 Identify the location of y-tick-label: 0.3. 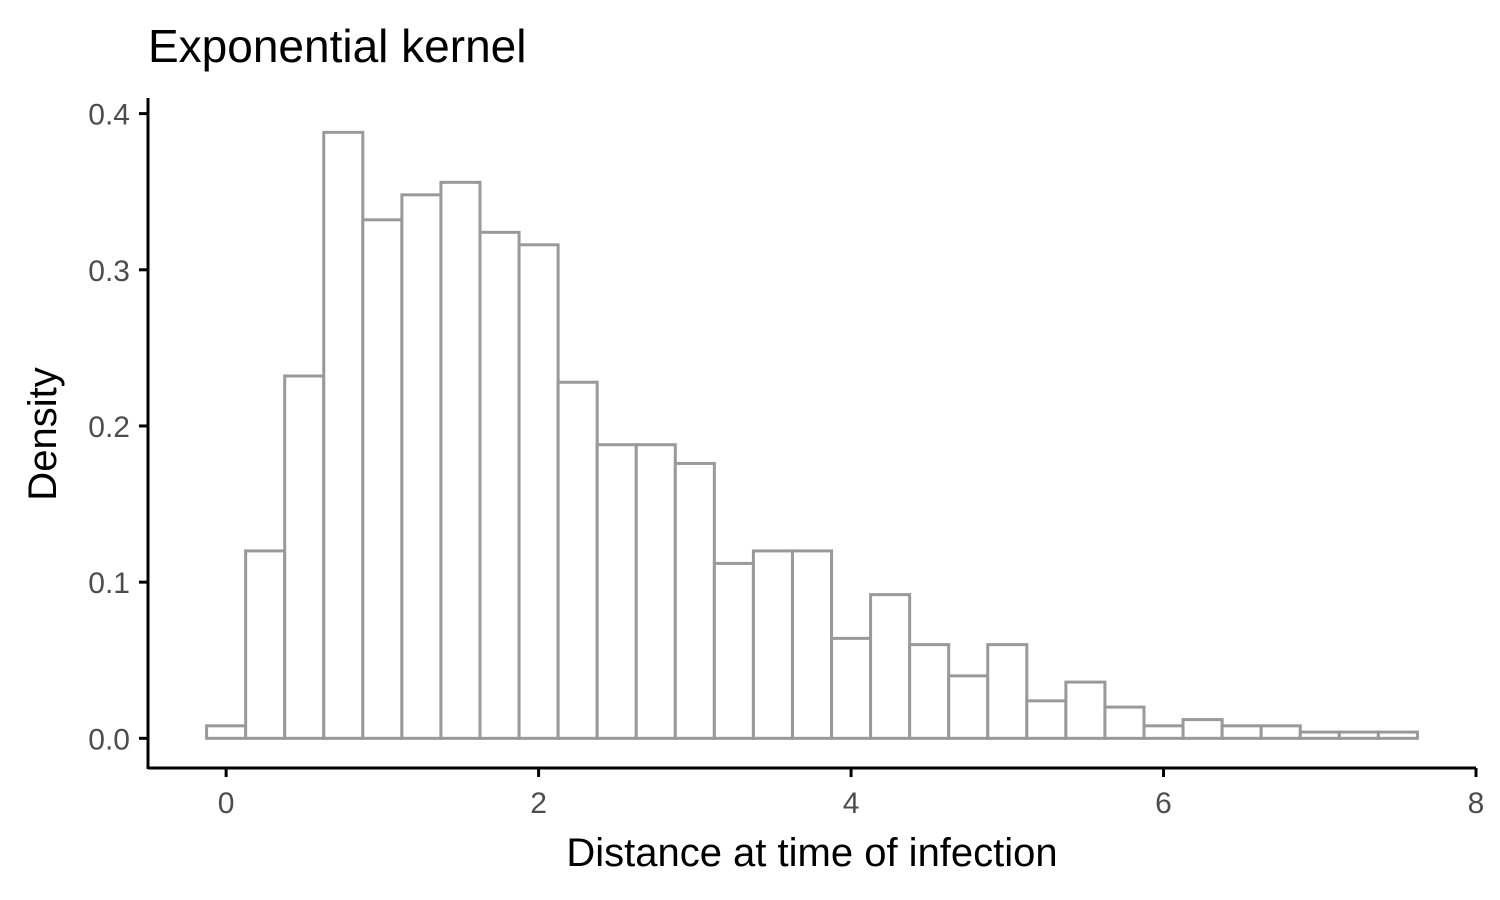
(109, 271).